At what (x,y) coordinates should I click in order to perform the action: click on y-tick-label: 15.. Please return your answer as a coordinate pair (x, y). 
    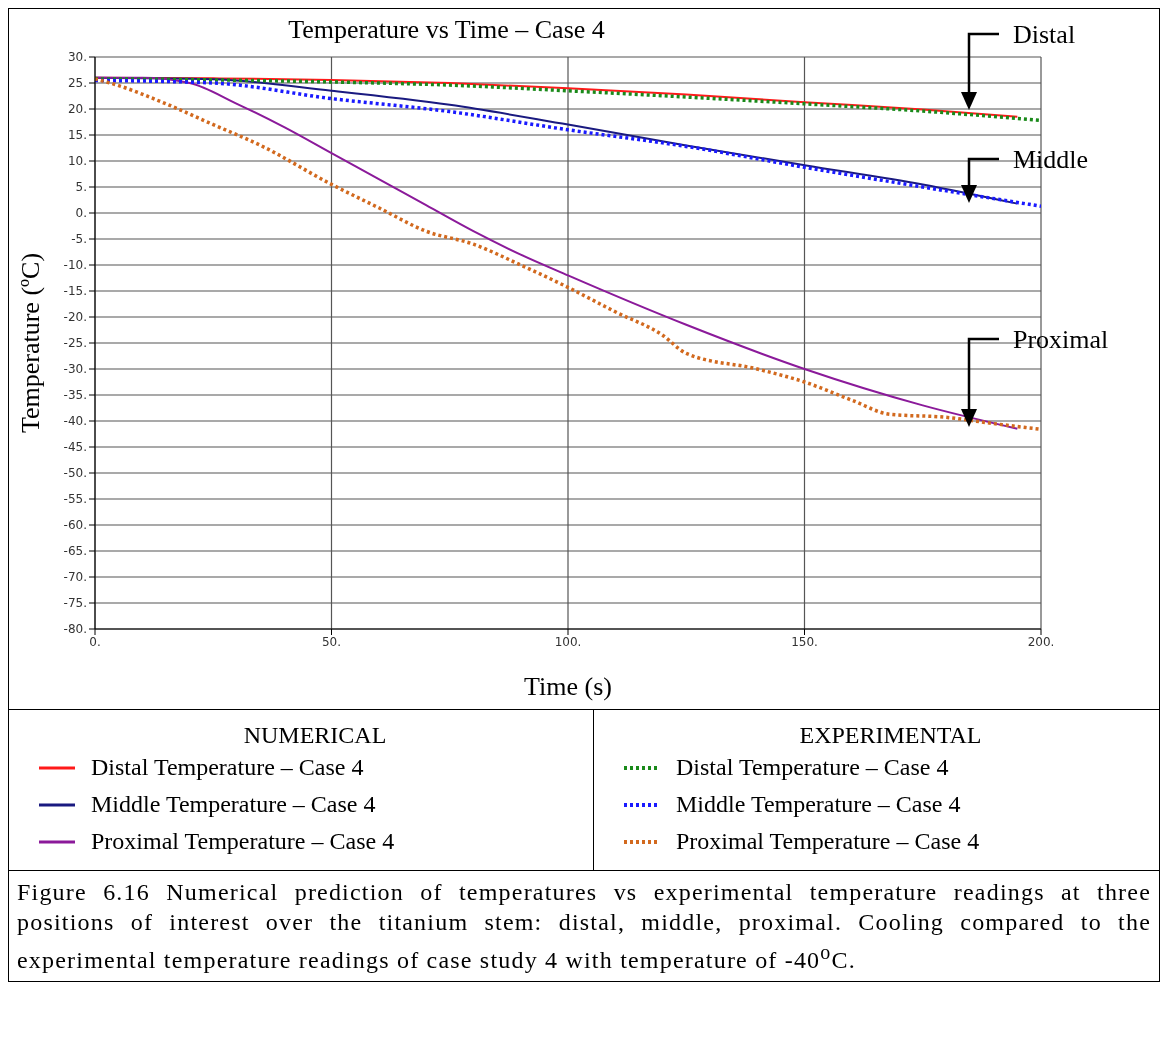
    Looking at the image, I should click on (77, 135).